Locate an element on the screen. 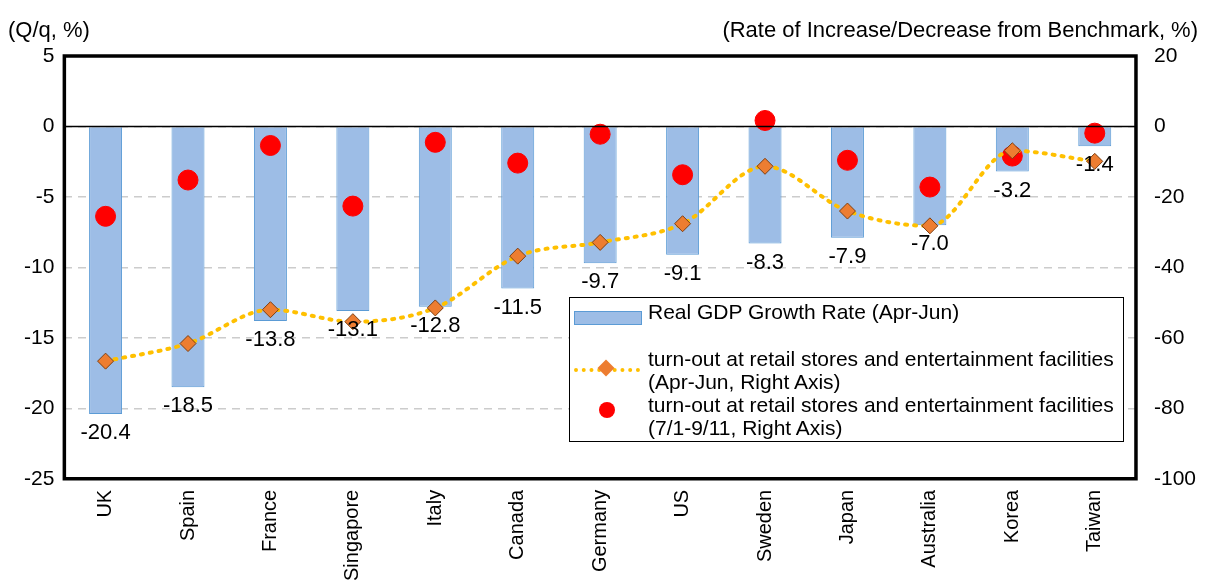  x-tick-label: US is located at coordinates (681, 503).